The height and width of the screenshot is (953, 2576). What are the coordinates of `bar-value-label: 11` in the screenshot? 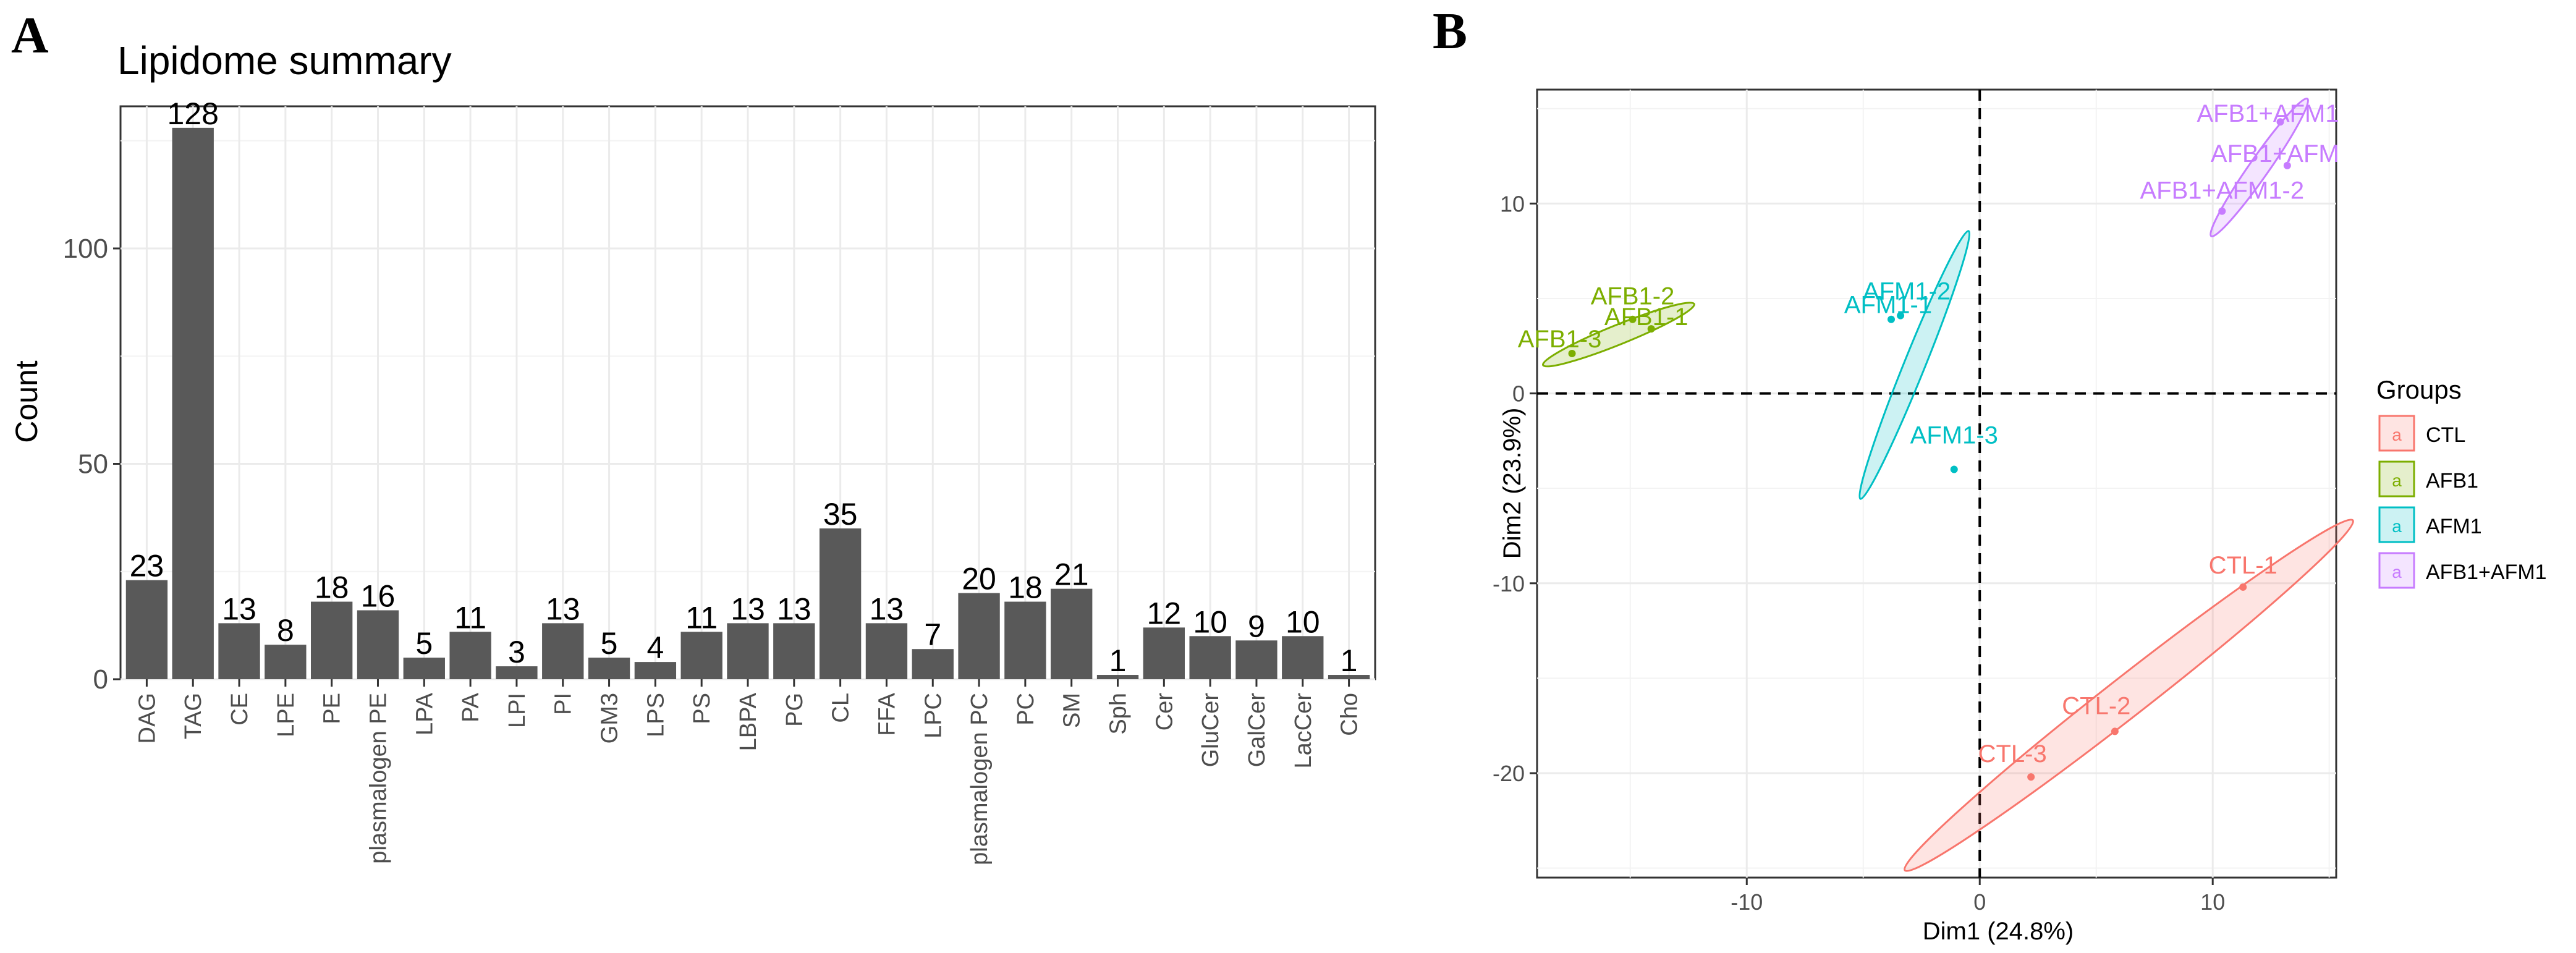 It's located at (470, 617).